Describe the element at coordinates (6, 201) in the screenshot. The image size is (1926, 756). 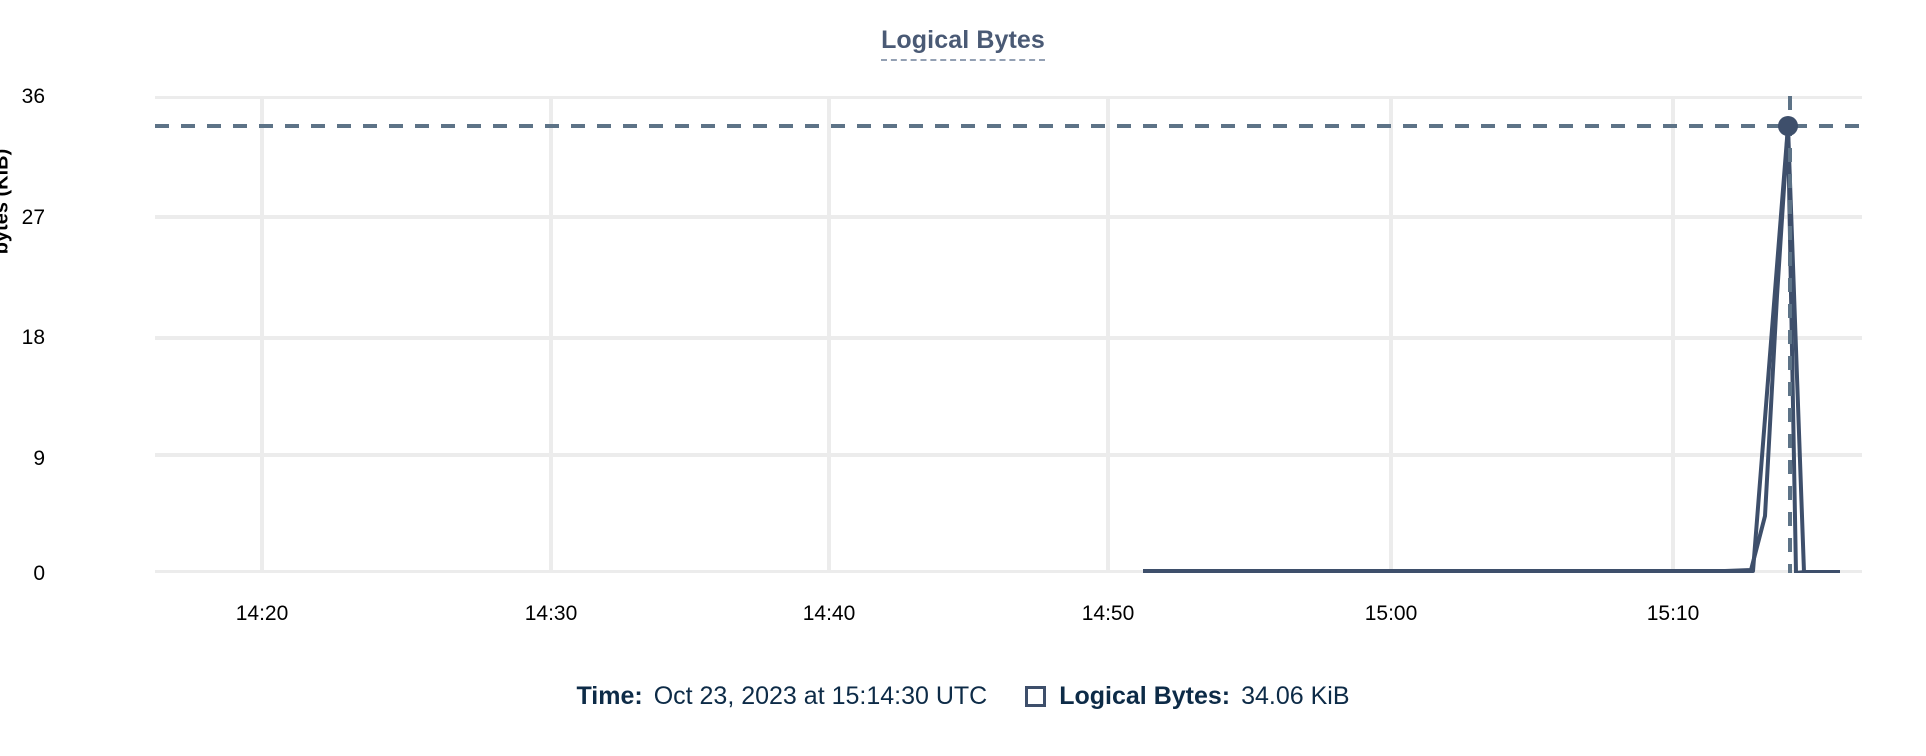
I see `y-axis-label: bytes (KiB)` at that location.